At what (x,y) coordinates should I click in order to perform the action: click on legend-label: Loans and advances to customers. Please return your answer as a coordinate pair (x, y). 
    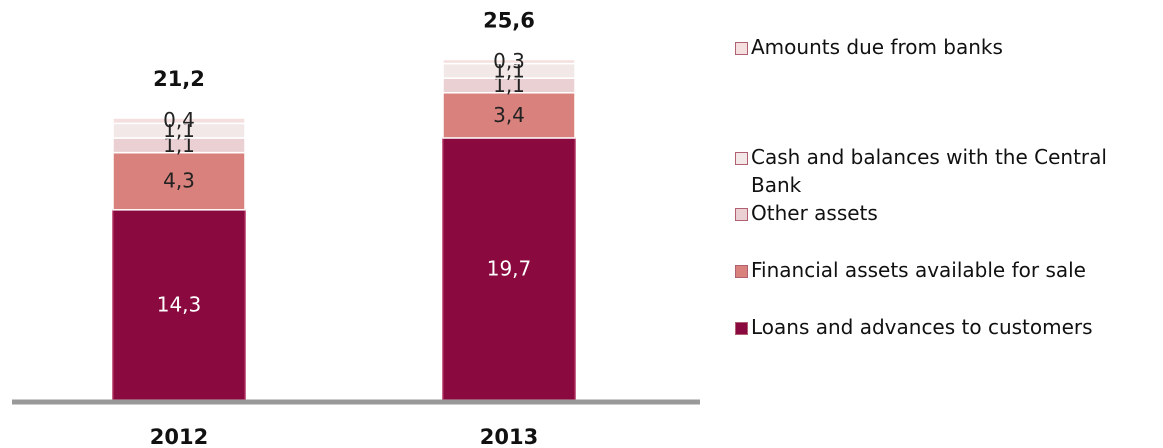
    Looking at the image, I should click on (922, 327).